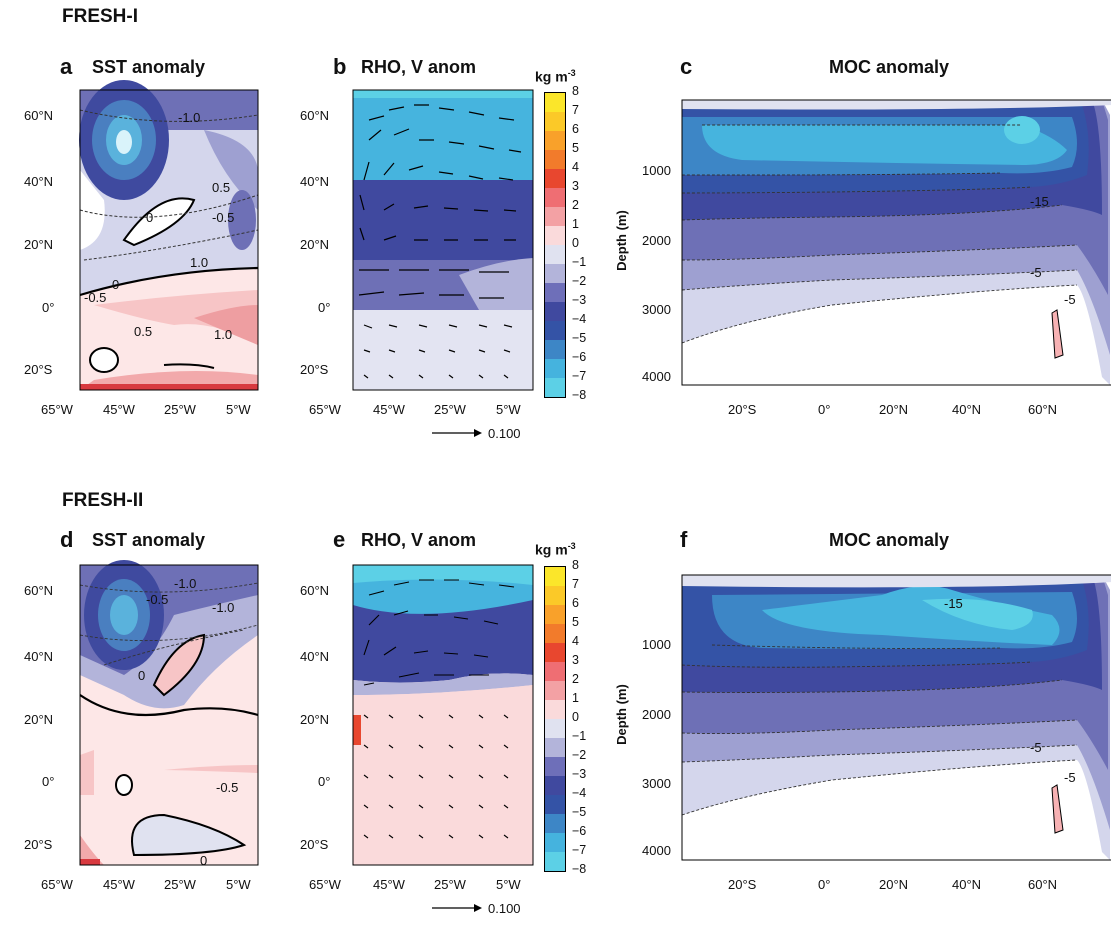  I want to click on vector-field-b, so click(440, 241).